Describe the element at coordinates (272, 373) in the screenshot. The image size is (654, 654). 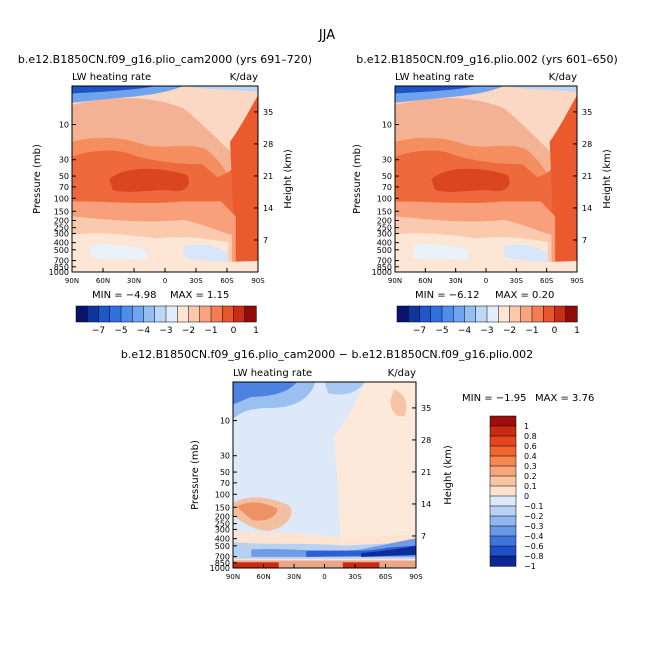
I see `panel-3-field-label: LW heating rate` at that location.